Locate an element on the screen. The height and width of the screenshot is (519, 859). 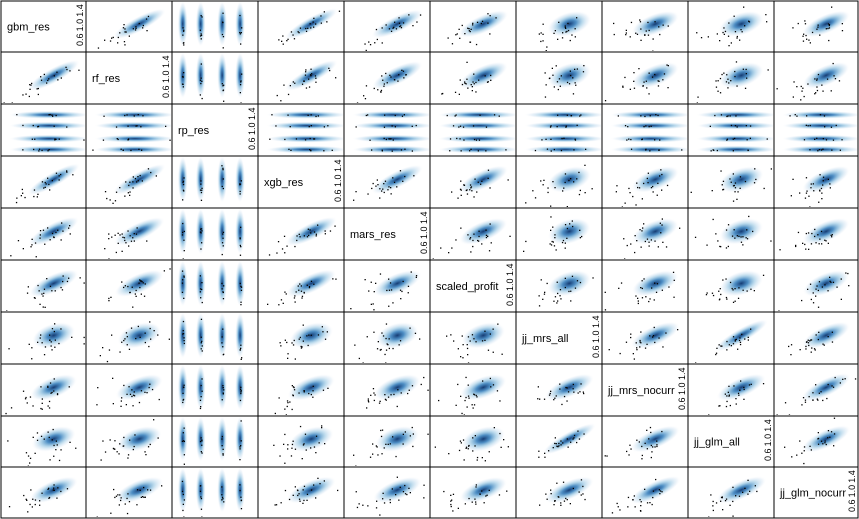
panel-jj_mrs_all-vs-rp_res is located at coordinates (215, 338).